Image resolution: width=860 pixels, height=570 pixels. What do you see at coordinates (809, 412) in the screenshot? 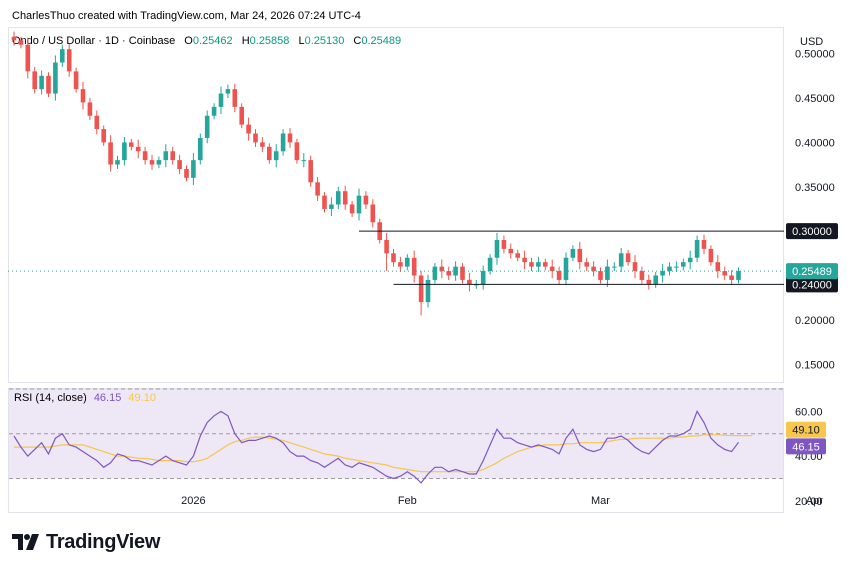
I see `rsi-tick-0: 60.00` at bounding box center [809, 412].